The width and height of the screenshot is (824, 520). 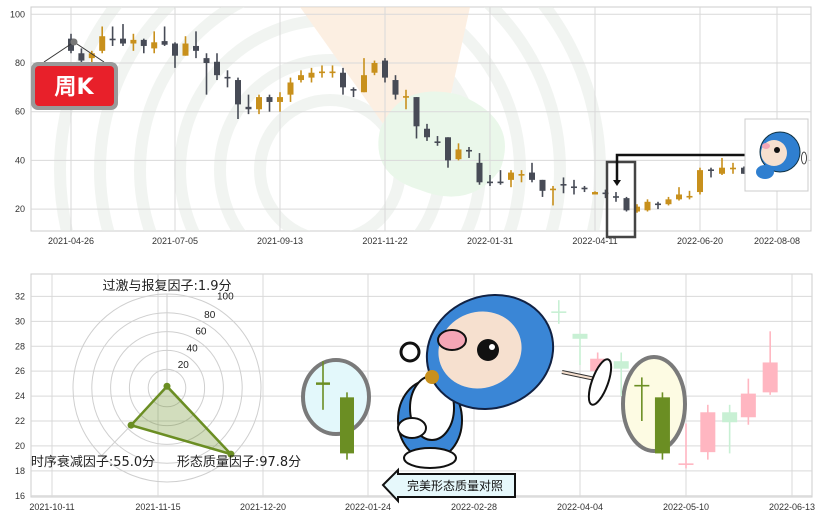 I want to click on highlight-box, so click(x=621, y=199).